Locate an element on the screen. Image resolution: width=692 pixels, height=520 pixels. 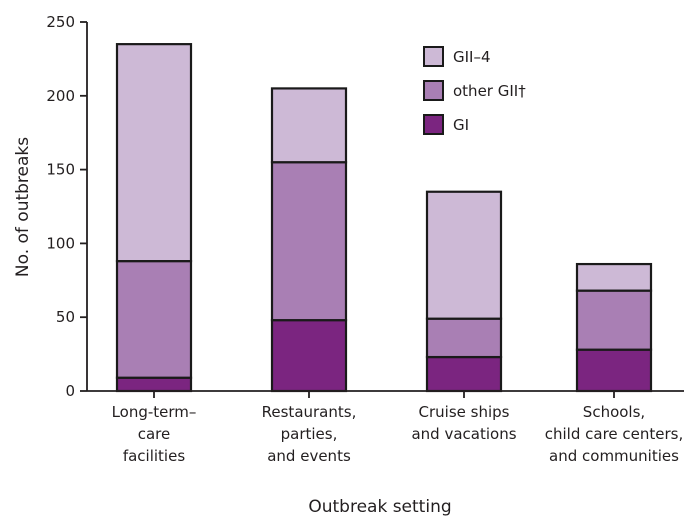
x-tick-label-line: and communities is located at coordinates (614, 456).